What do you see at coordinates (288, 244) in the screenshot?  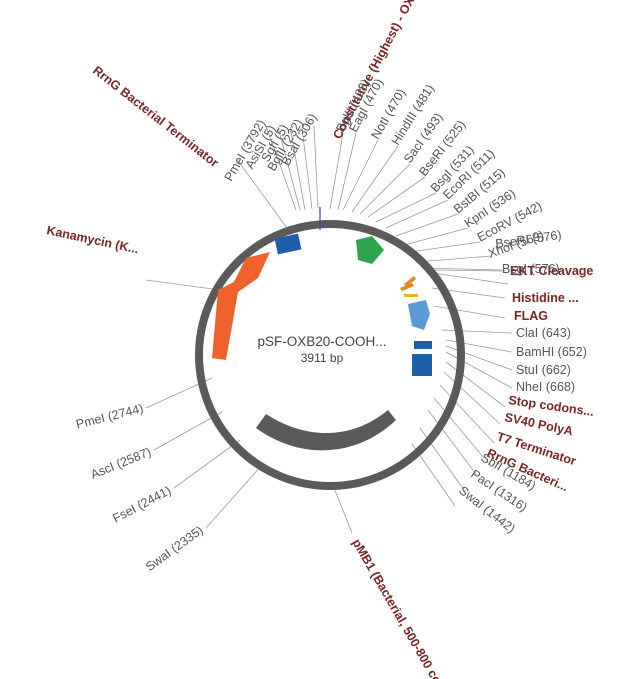 I see `rrng-top-box` at bounding box center [288, 244].